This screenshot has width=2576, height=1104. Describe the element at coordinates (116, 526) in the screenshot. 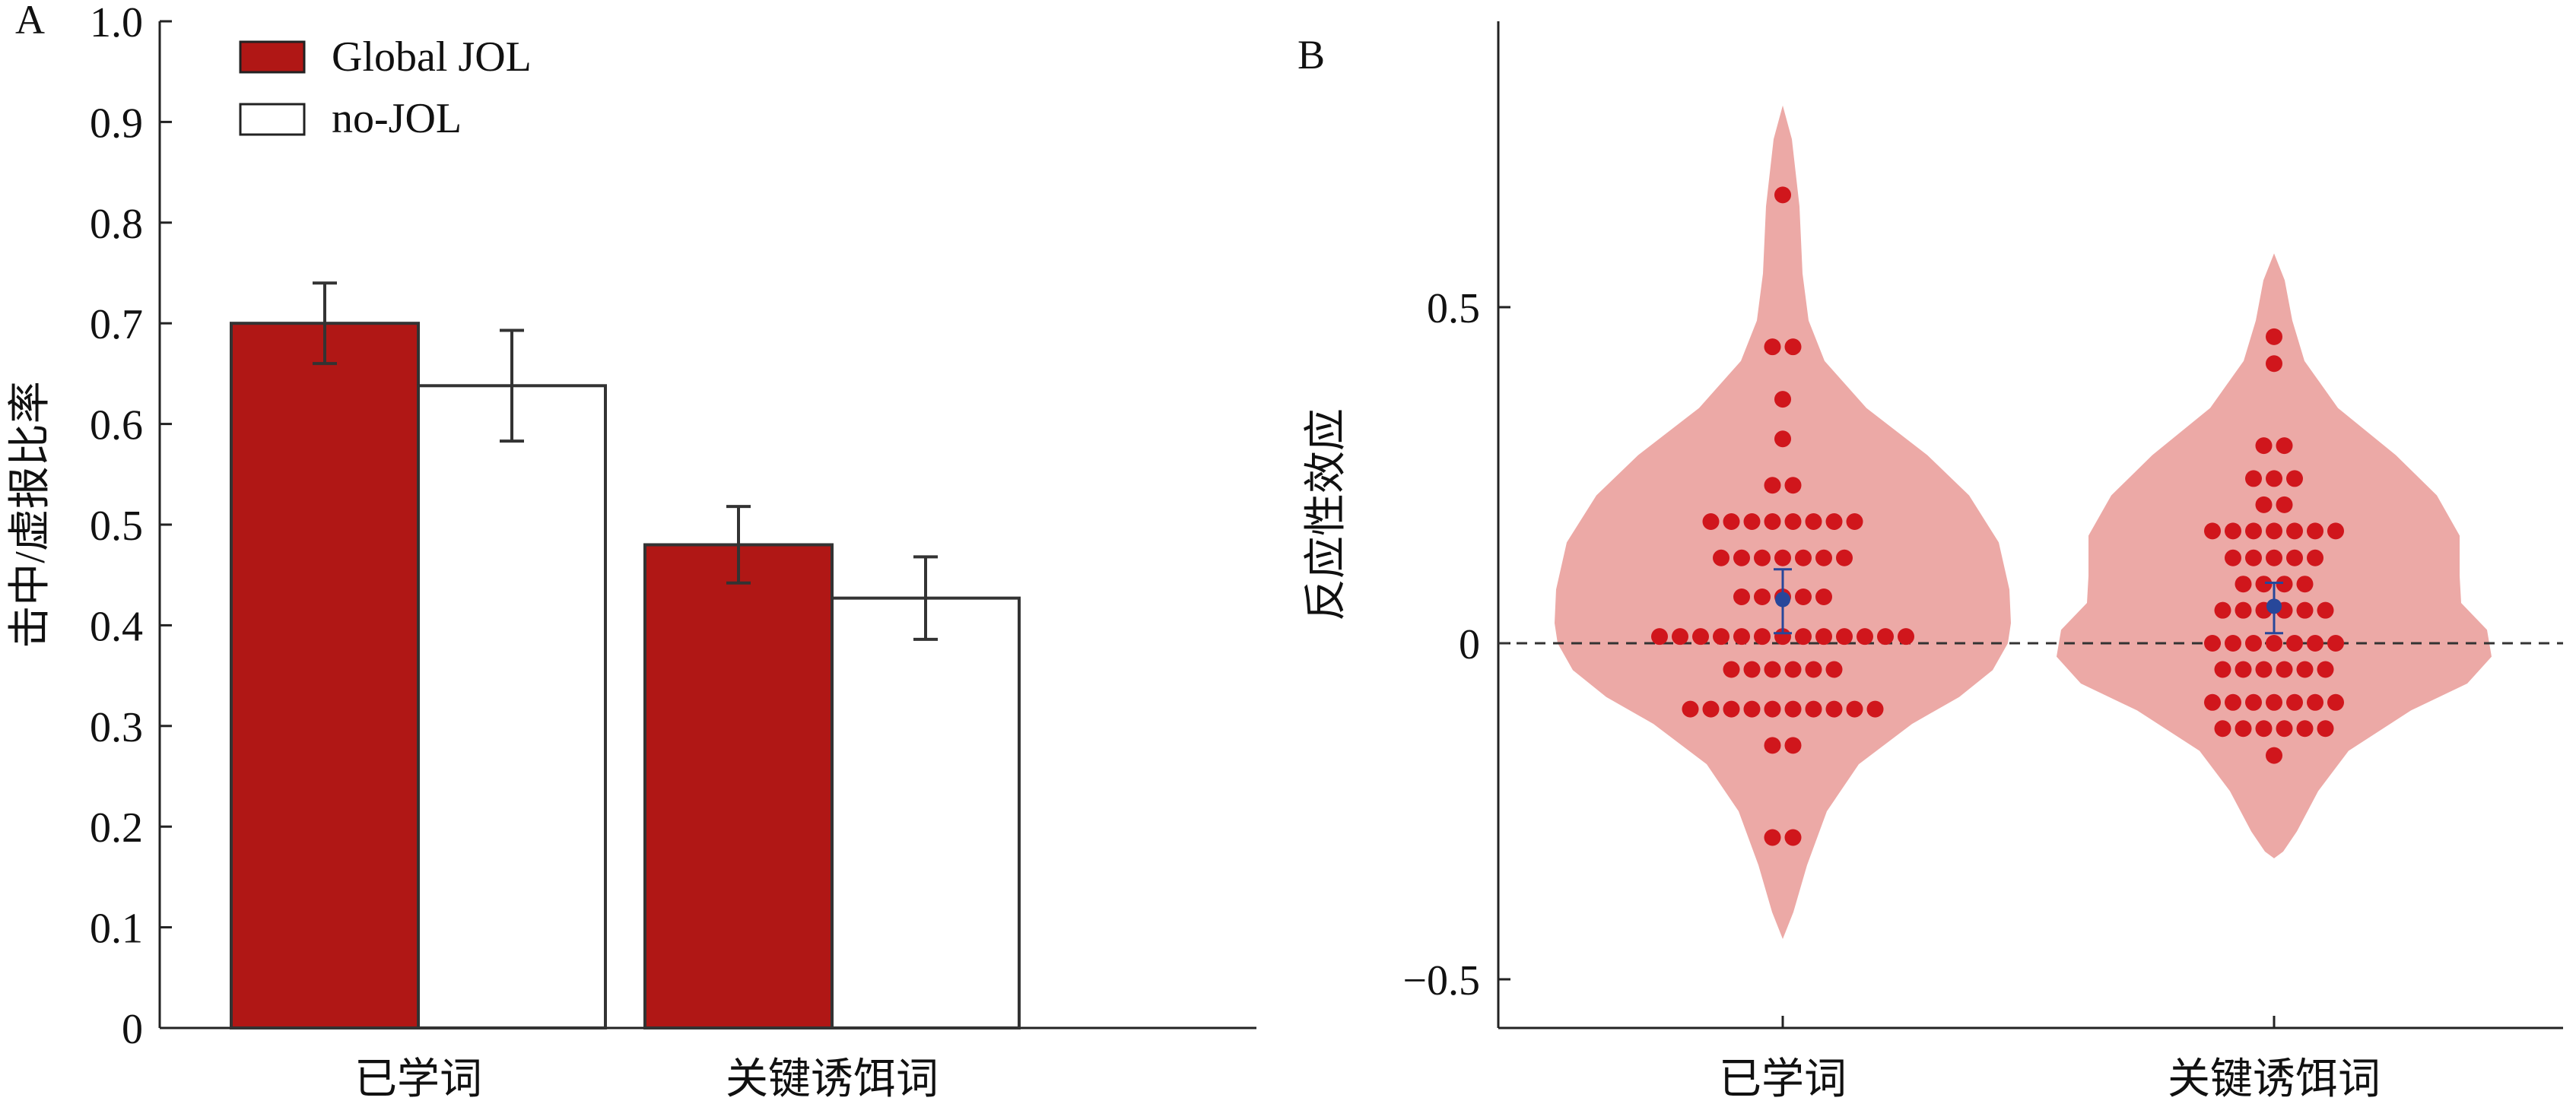

I see `panel-a-y-tick-label: 0.5` at that location.